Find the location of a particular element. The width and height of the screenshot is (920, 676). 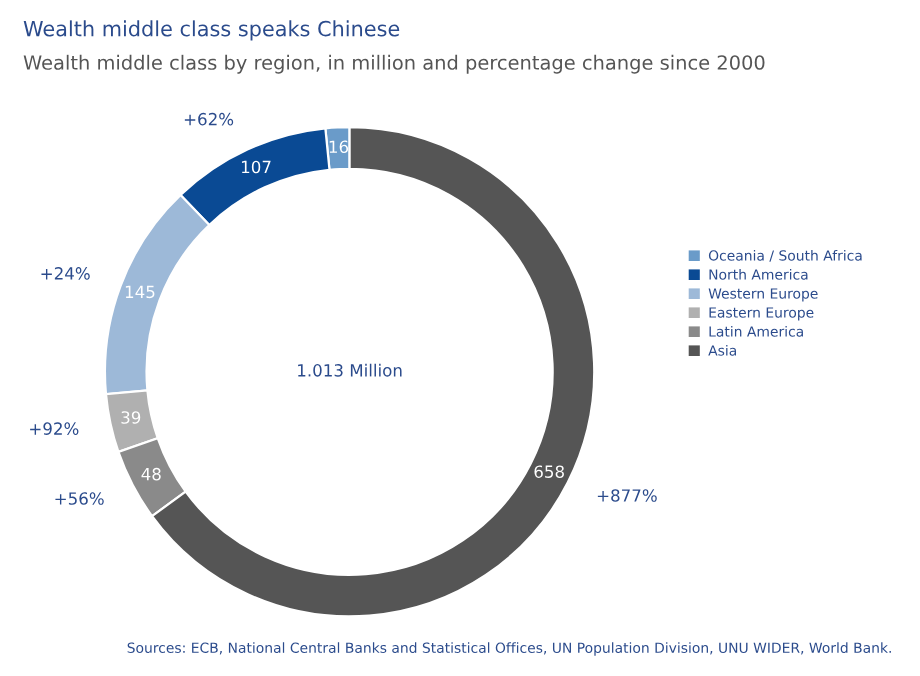

text: +24% is located at coordinates (65, 273).